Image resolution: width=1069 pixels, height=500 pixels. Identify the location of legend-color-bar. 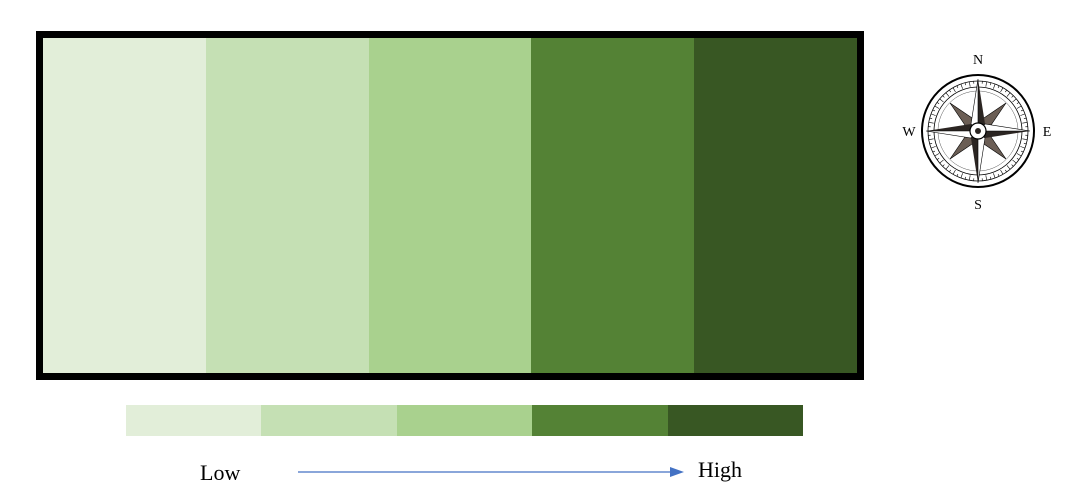
(465, 420).